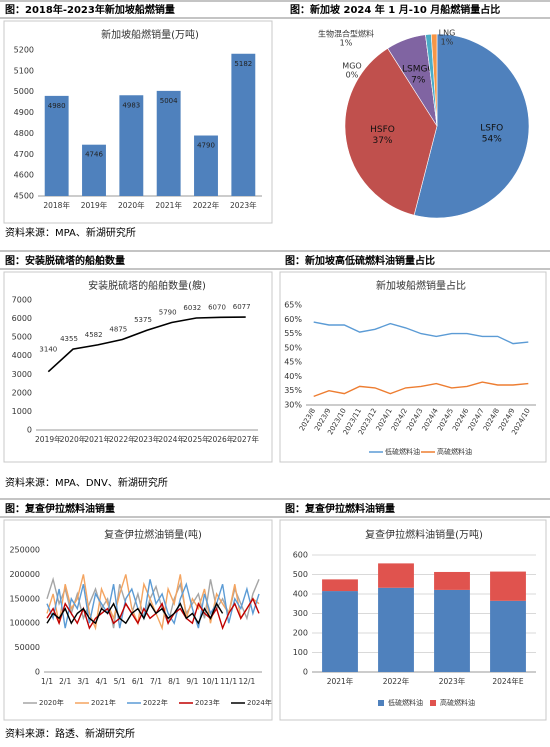  Describe the element at coordinates (22, 318) in the screenshot. I see `y-tick-label: 6000` at that location.